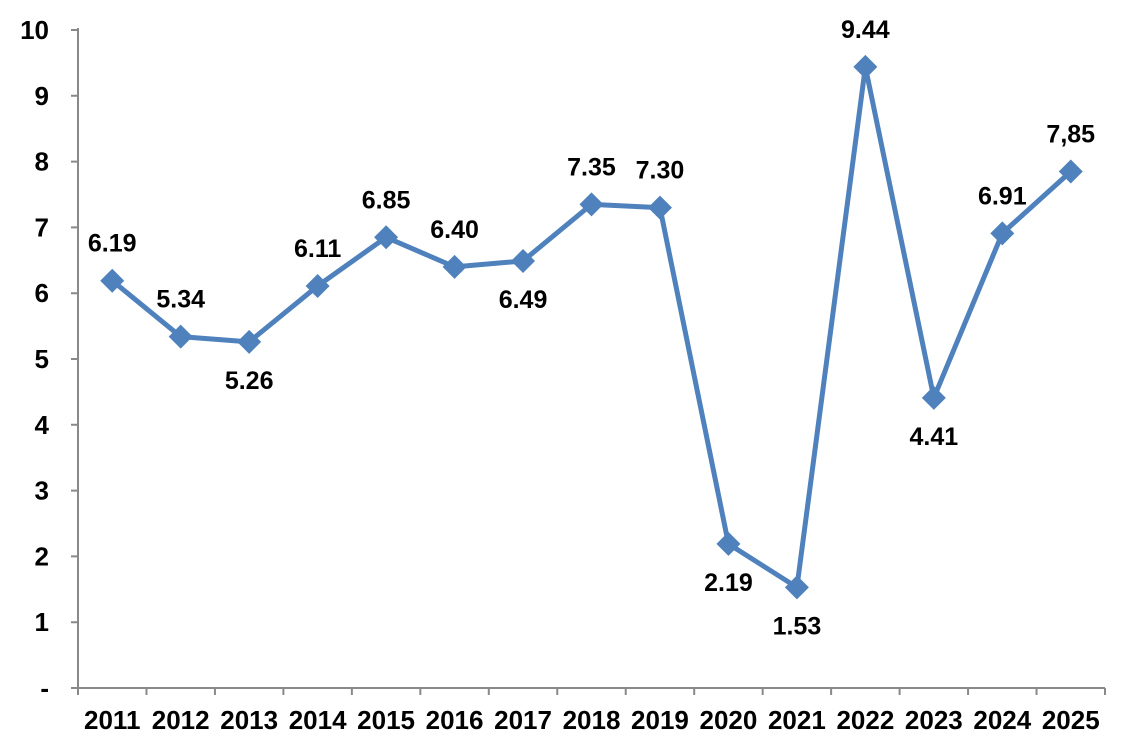 Image resolution: width=1132 pixels, height=751 pixels. Describe the element at coordinates (44, 688) in the screenshot. I see `y-tick-label: -` at that location.